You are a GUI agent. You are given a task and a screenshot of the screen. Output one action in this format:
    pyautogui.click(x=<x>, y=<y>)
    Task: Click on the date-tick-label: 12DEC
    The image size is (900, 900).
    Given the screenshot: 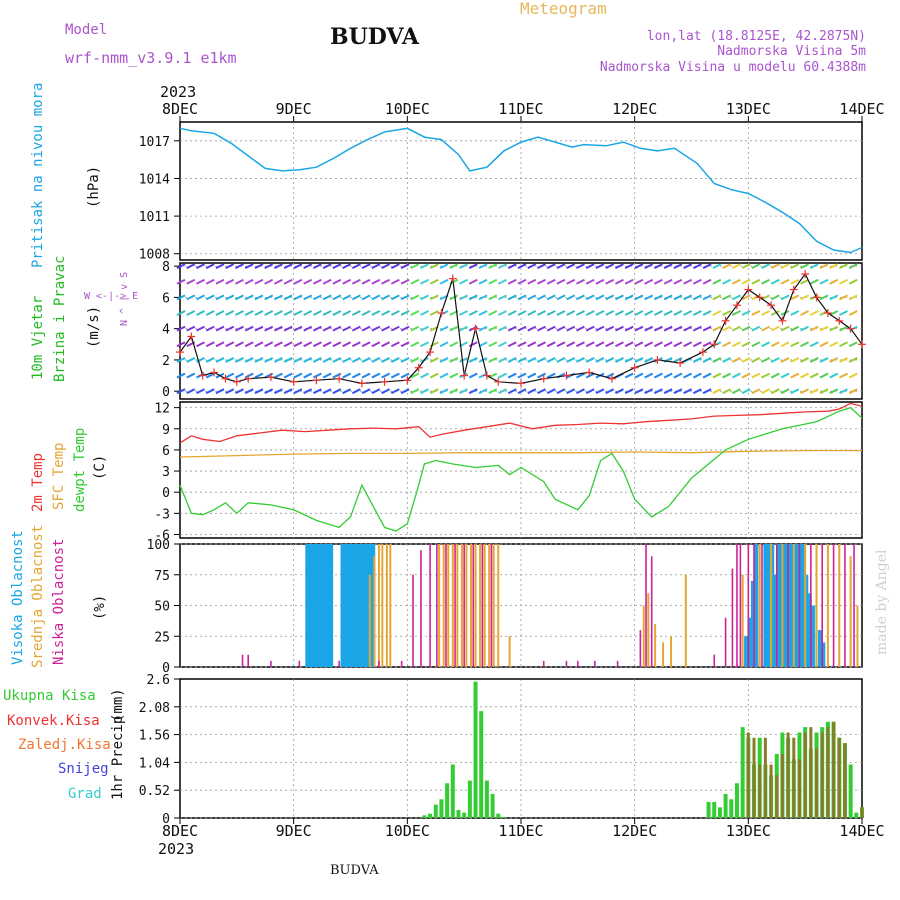 What is the action you would take?
    pyautogui.click(x=634, y=109)
    